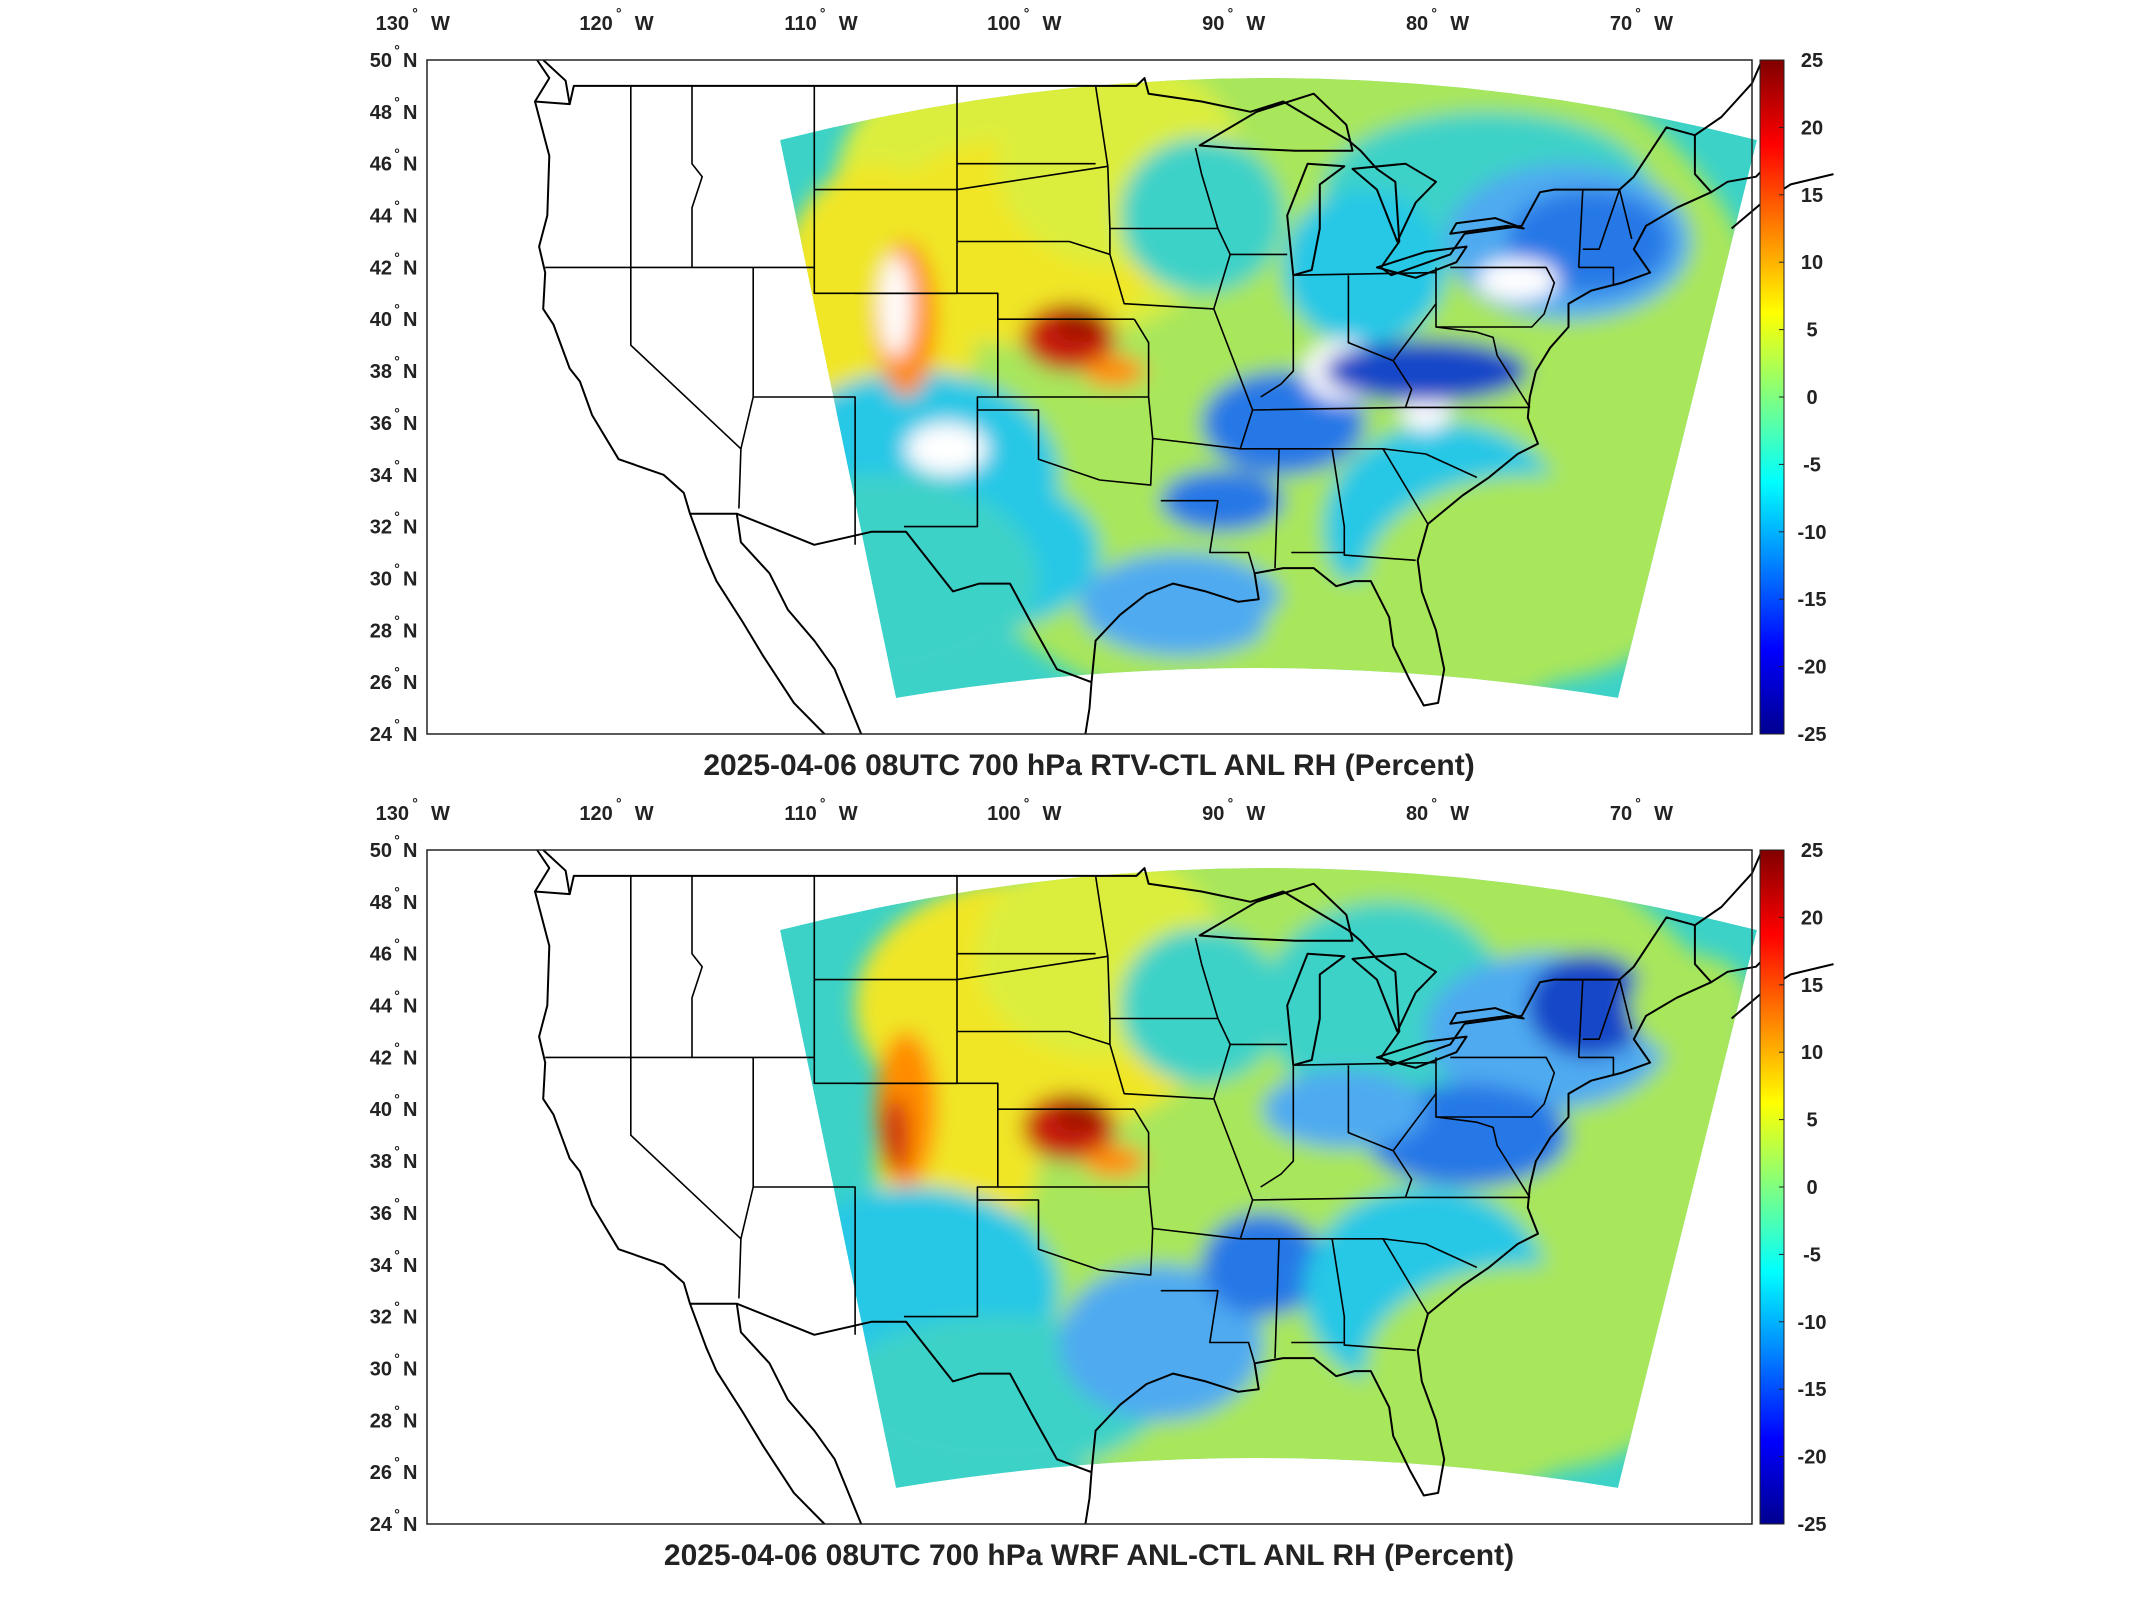 The height and width of the screenshot is (1600, 2133). What do you see at coordinates (1812, 1525) in the screenshot?
I see `colorbar-tick-label: -25` at bounding box center [1812, 1525].